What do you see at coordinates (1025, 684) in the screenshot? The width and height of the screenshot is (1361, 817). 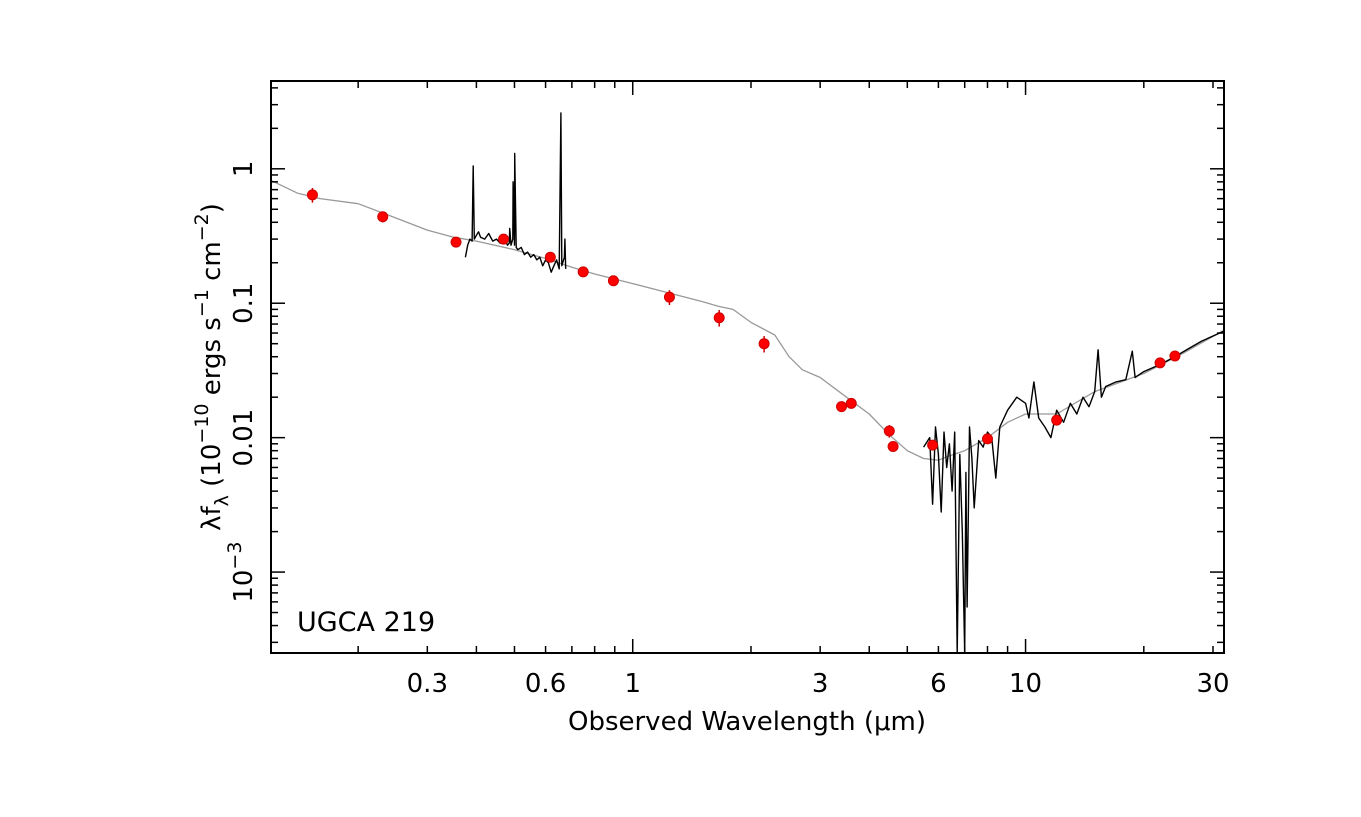 I see `x-tick-label: 10` at bounding box center [1025, 684].